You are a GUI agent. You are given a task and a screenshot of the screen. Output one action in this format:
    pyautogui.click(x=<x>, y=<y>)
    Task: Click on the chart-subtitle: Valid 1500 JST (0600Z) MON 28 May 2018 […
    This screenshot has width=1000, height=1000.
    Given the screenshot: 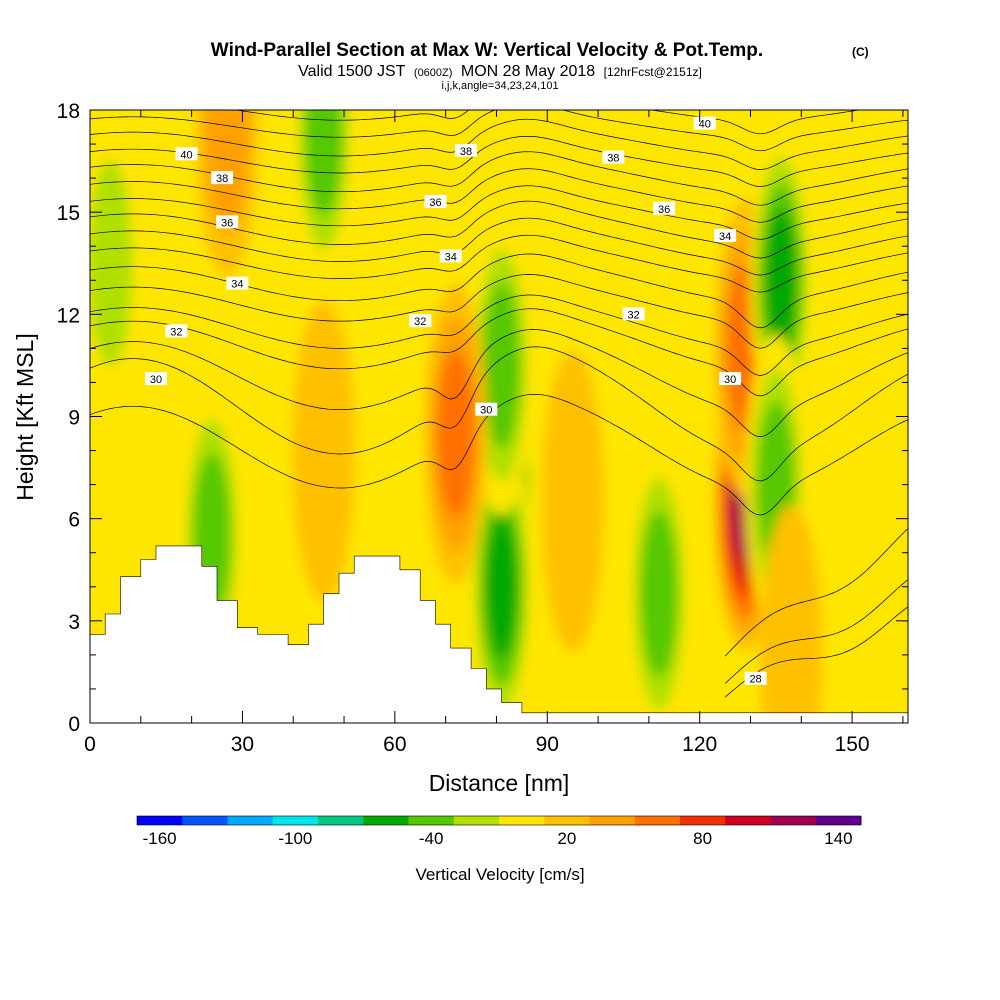 What is the action you would take?
    pyautogui.click(x=500, y=71)
    